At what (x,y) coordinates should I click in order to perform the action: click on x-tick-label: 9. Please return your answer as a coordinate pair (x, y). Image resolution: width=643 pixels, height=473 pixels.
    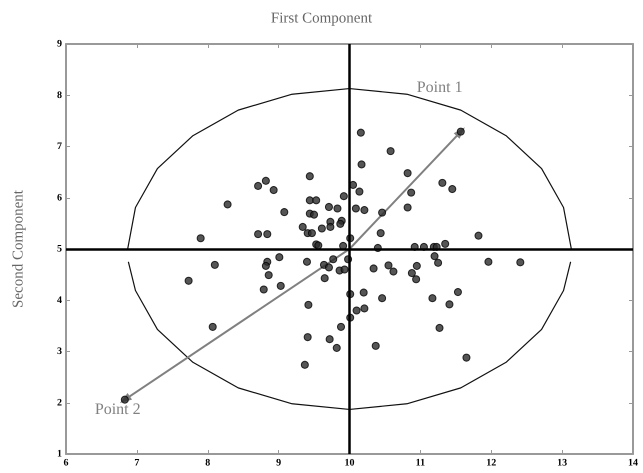
    Looking at the image, I should click on (279, 463).